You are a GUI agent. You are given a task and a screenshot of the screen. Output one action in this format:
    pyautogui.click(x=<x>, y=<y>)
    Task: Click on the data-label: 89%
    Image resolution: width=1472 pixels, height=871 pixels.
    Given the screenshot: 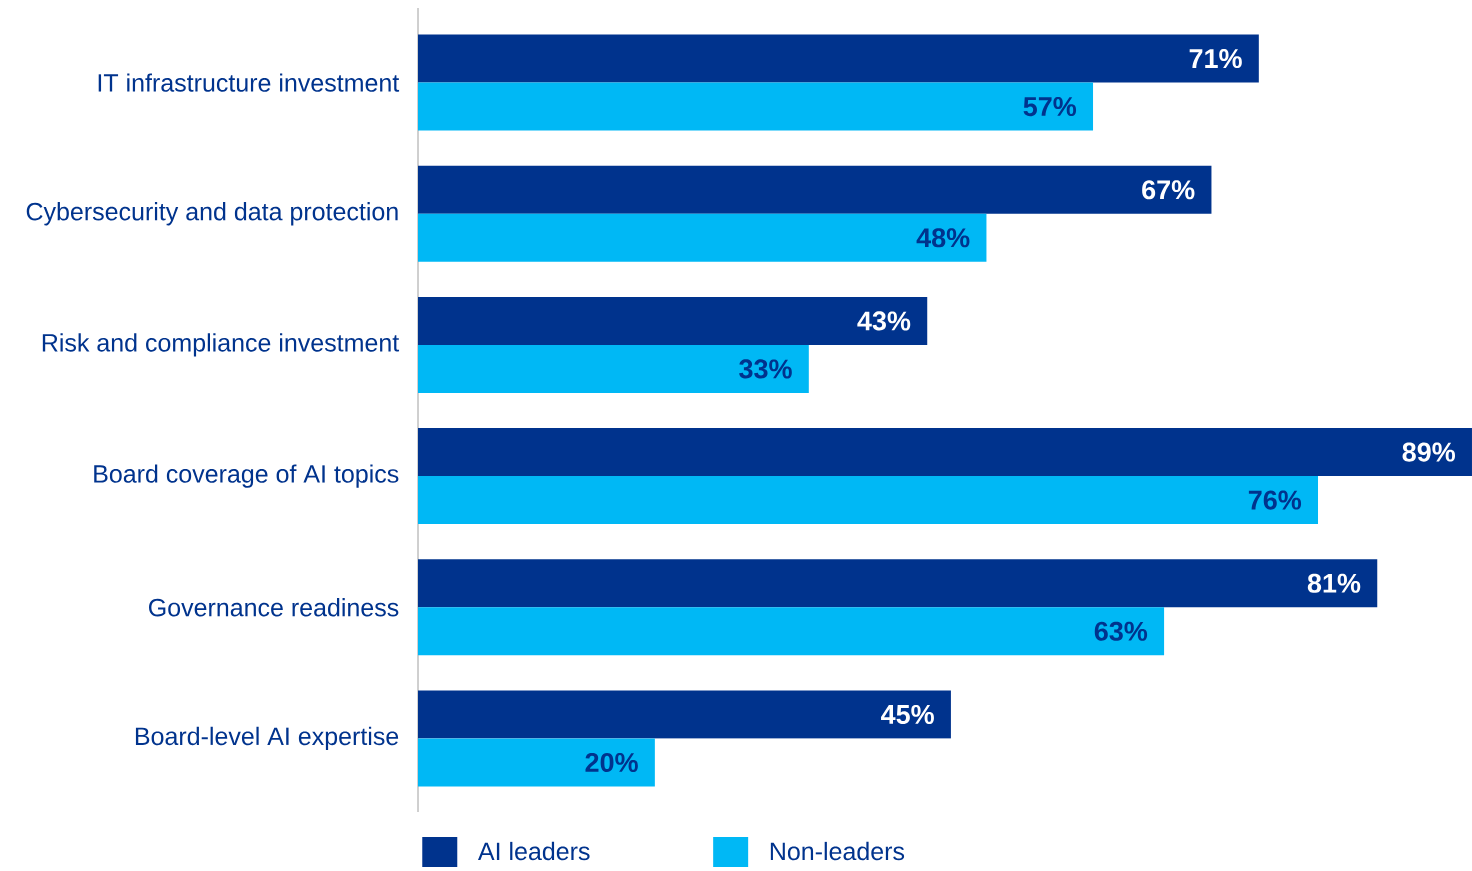 What is the action you would take?
    pyautogui.click(x=1428, y=452)
    